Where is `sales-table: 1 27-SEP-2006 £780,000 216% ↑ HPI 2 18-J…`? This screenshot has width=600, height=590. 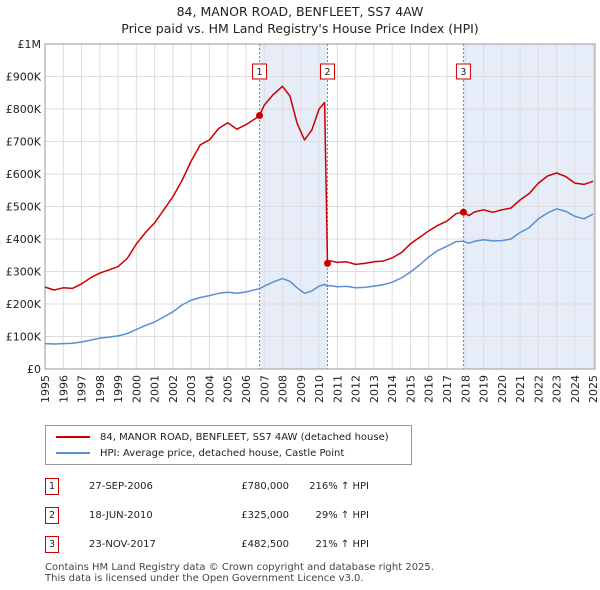 sales-table: 1 27-SEP-2006 £780,000 216% ↑ HPI 2 18-J… is located at coordinates (207, 515).